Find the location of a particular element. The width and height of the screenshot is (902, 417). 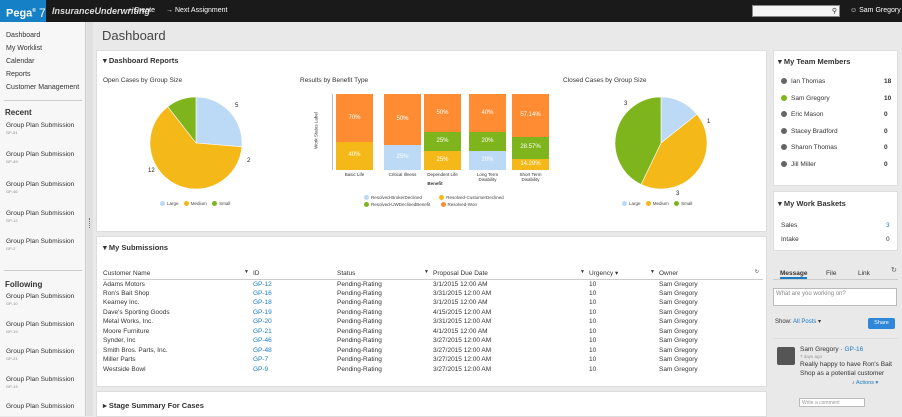

recent-item: Group Plan Submission GP-46 is located at coordinates (40, 187).